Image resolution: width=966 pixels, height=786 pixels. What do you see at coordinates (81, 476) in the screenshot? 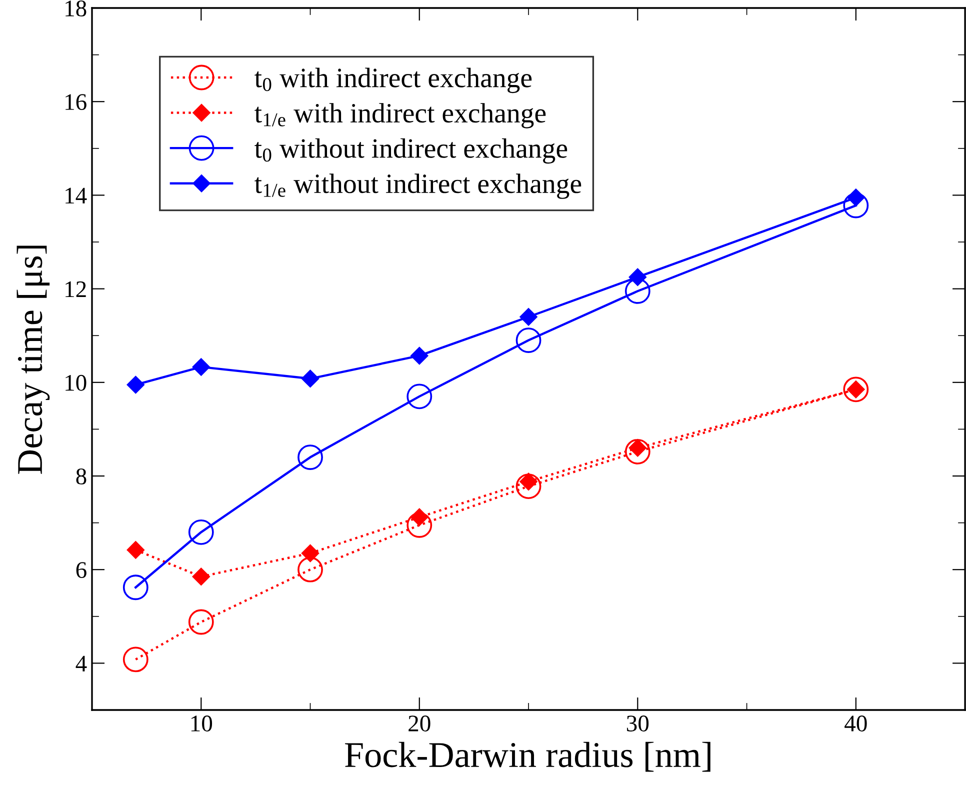
I see `y-tick-label: 8` at bounding box center [81, 476].